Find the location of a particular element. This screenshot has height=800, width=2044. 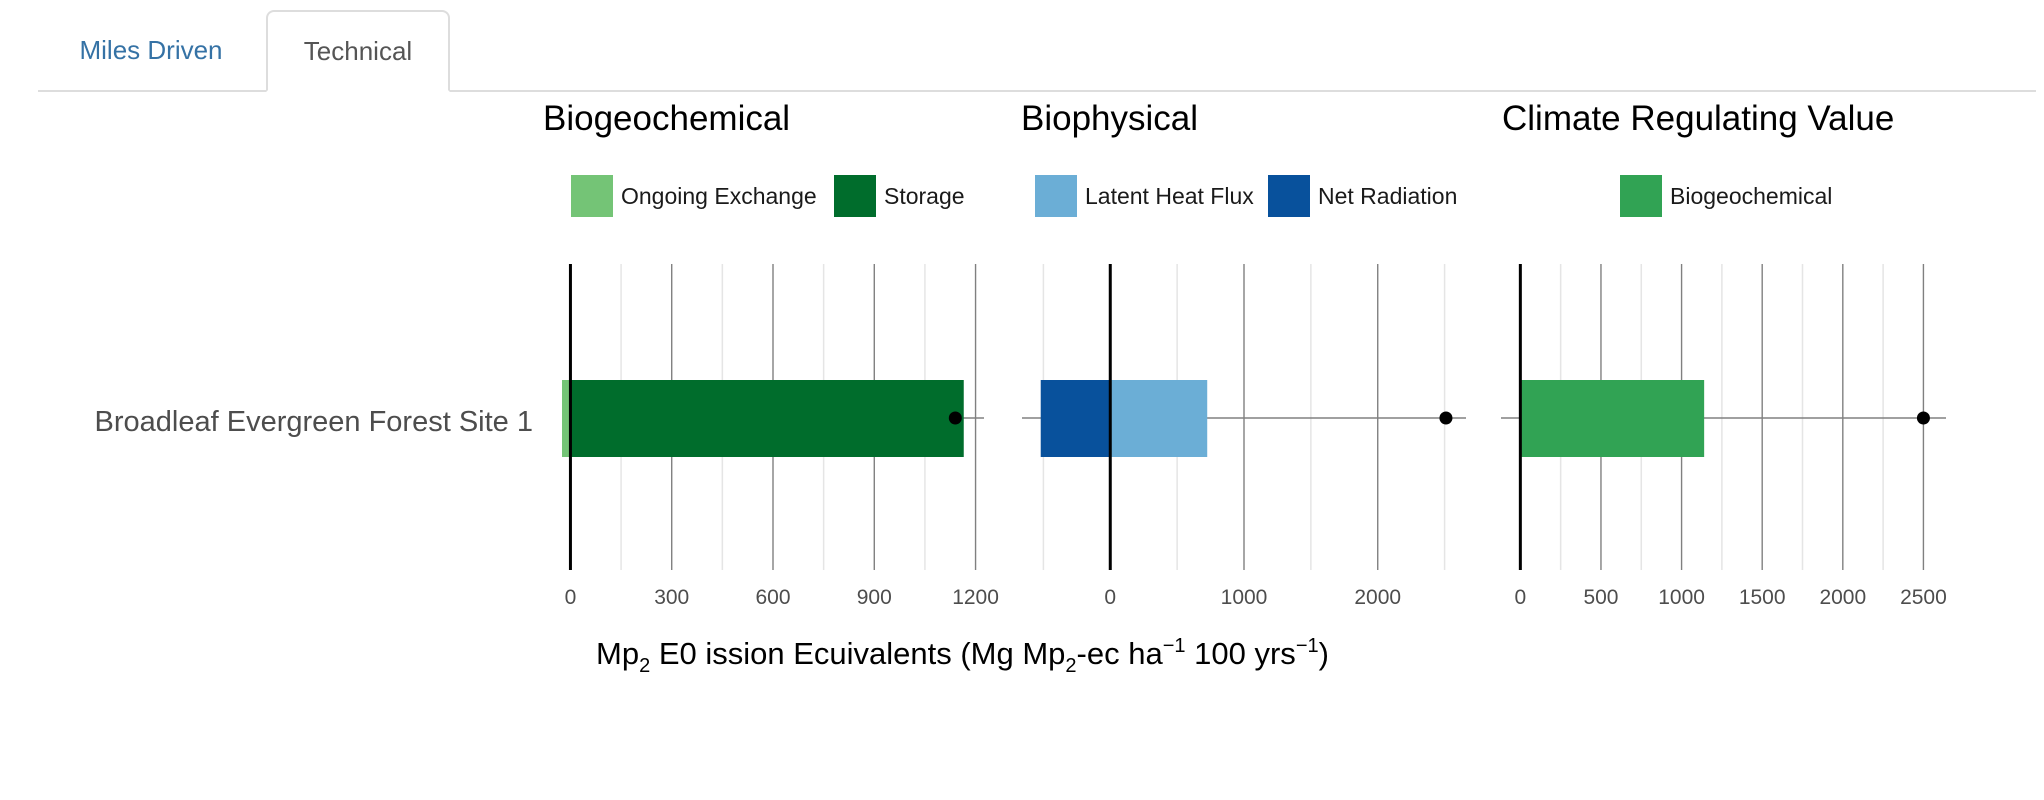

legend-label: Latent Heat Flux is located at coordinates (1169, 196).